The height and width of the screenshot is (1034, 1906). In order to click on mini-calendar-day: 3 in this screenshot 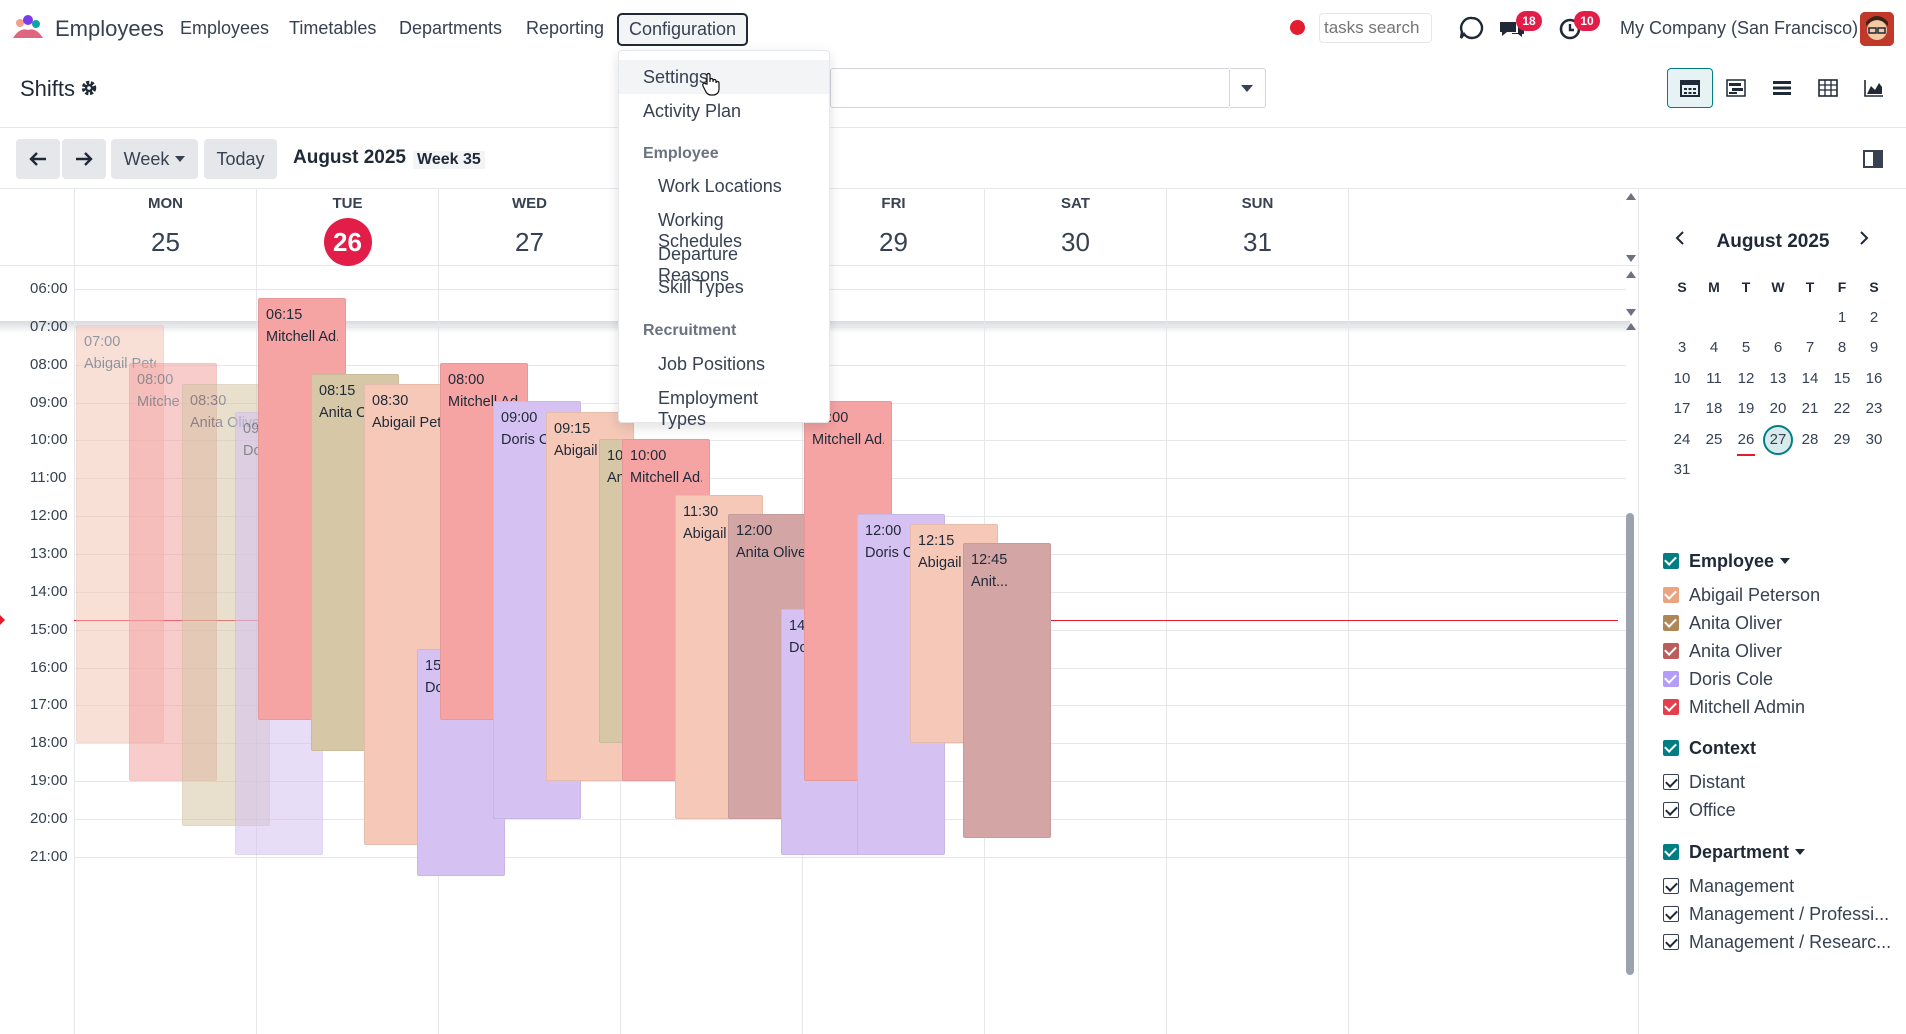, I will do `click(1682, 348)`.